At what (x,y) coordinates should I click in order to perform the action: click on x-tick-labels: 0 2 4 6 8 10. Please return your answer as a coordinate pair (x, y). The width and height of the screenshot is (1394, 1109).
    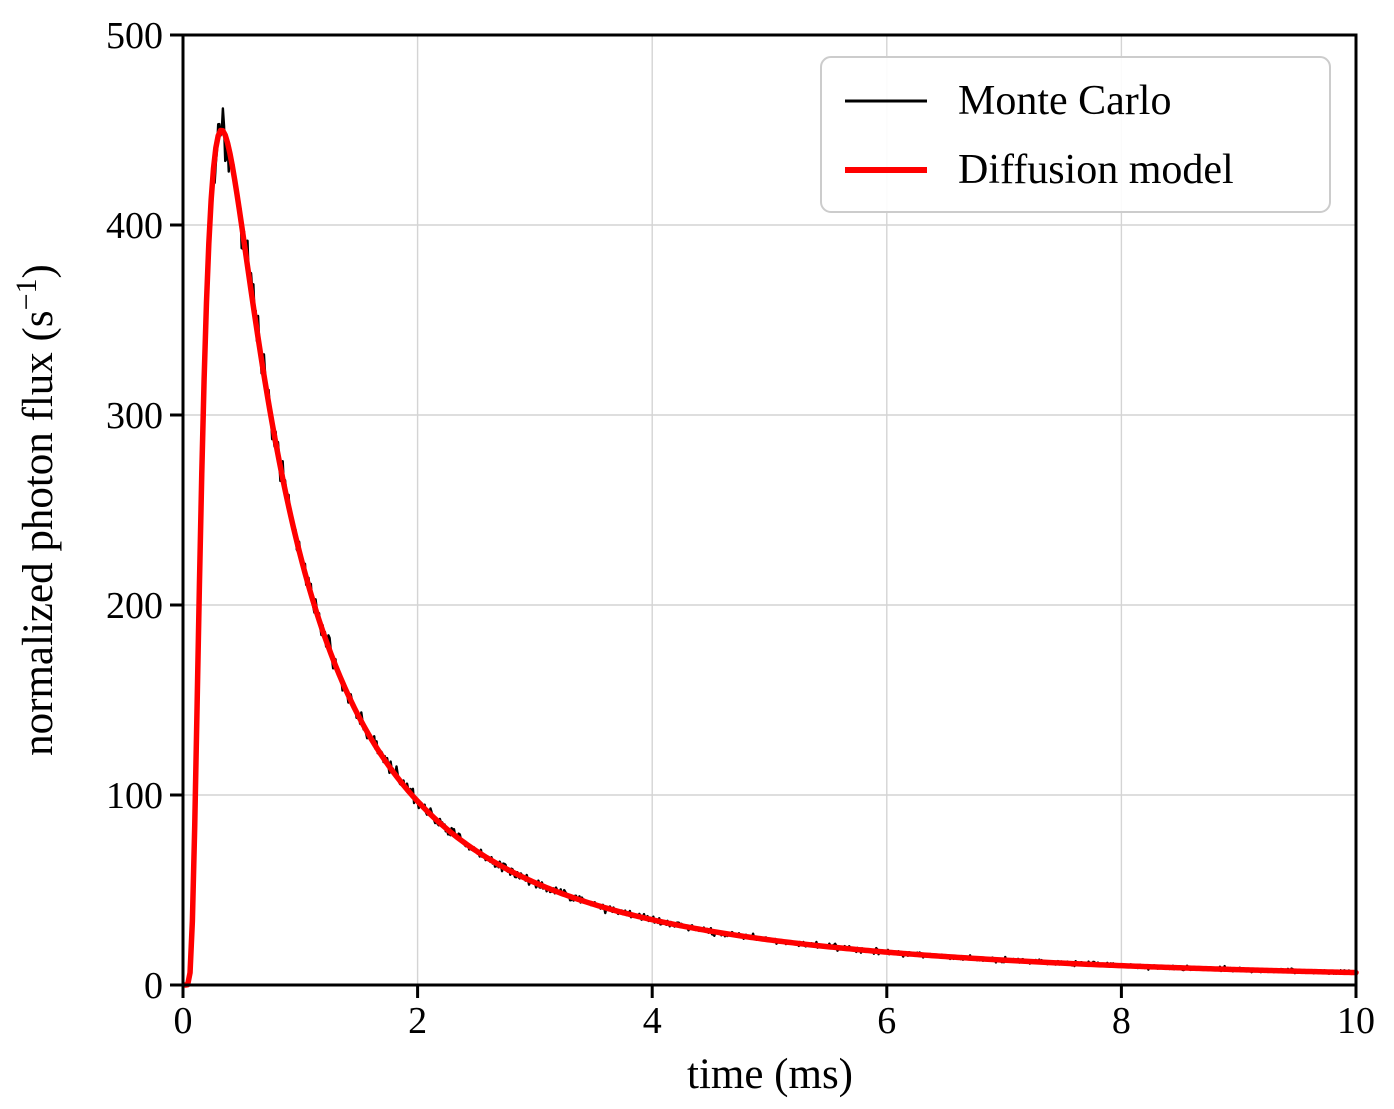
    Looking at the image, I should click on (775, 1021).